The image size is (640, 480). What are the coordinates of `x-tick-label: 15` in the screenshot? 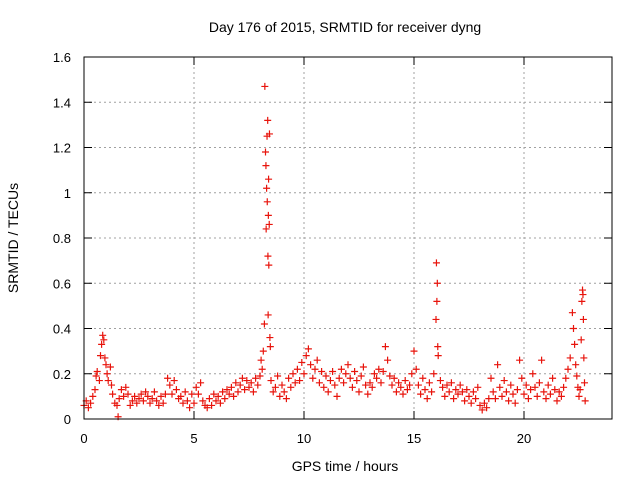 It's located at (414, 438).